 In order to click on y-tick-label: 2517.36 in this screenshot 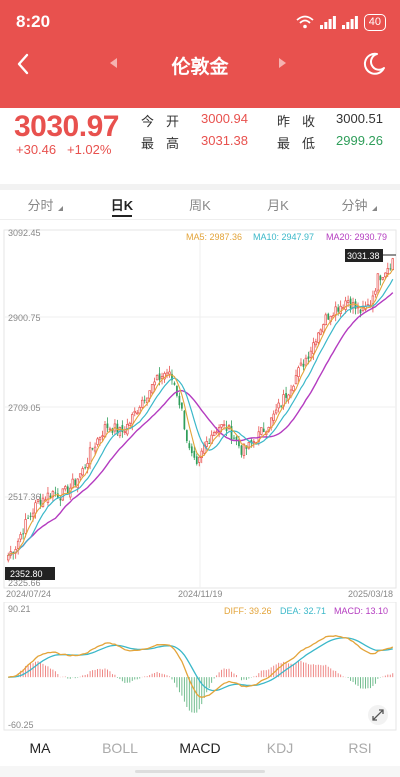, I will do `click(24, 497)`.